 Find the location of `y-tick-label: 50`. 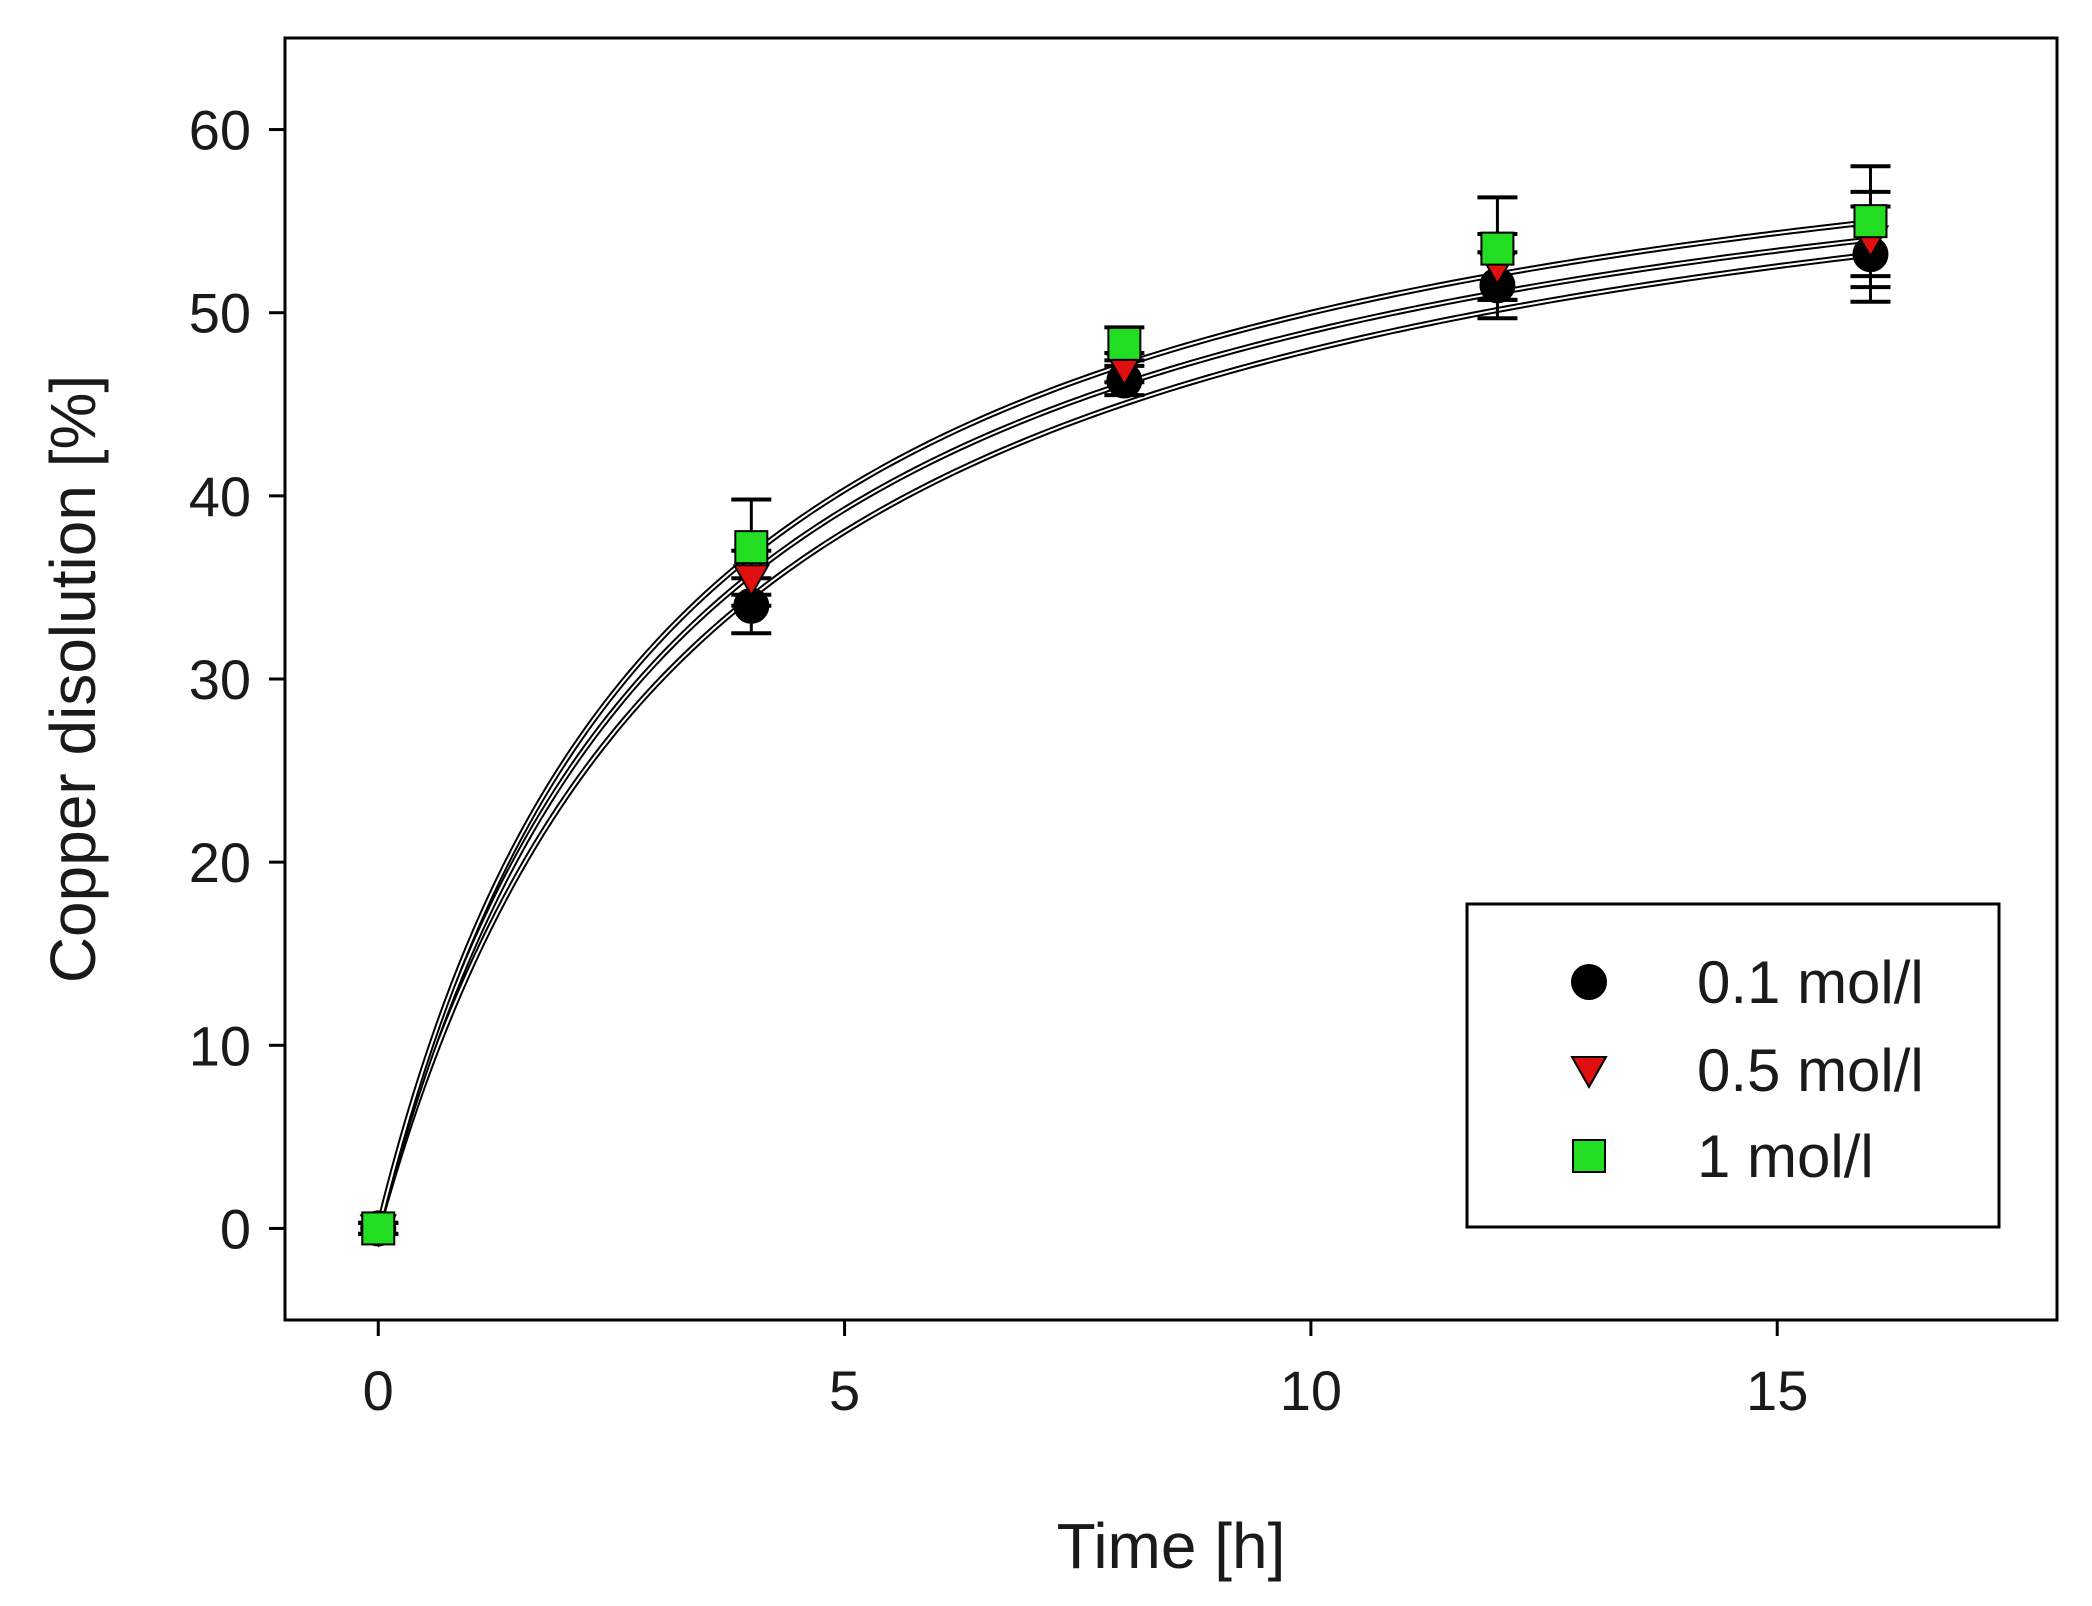

y-tick-label: 50 is located at coordinates (220, 313).